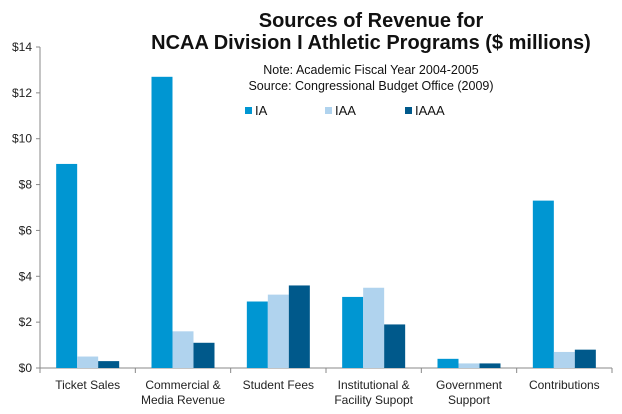 This screenshot has width=622, height=414. Describe the element at coordinates (261, 110) in the screenshot. I see `legend-label: IA` at that location.